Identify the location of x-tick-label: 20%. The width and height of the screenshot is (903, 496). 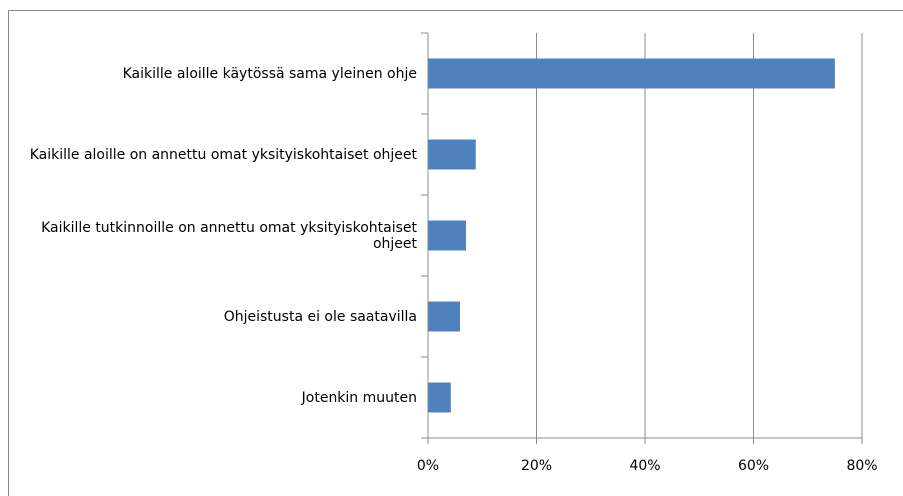
(536, 466).